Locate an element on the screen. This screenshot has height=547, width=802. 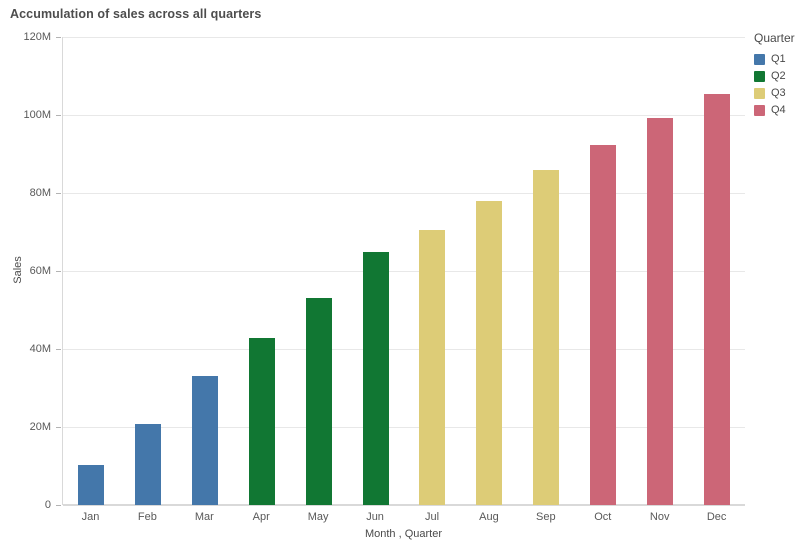
x-tick-label-sep: Sep is located at coordinates (546, 517).